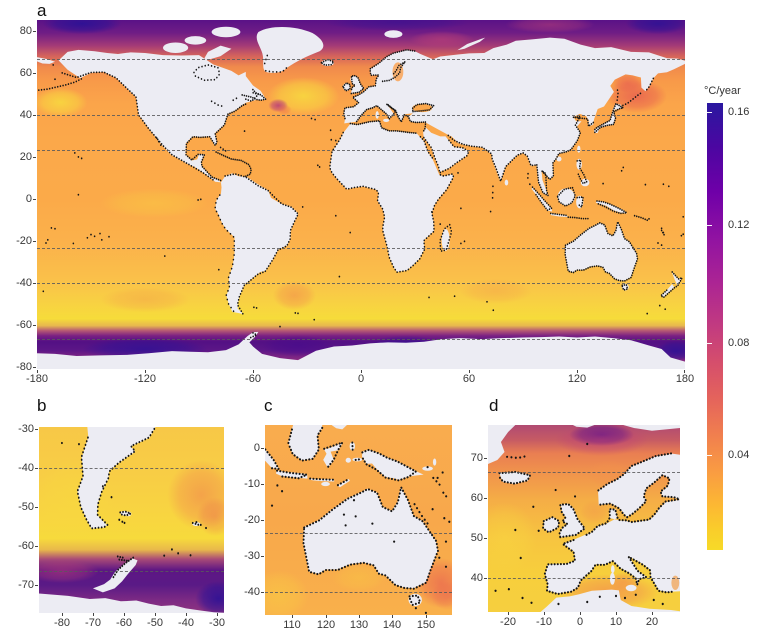 The height and width of the screenshot is (639, 767). I want to click on panel-b-region-map, so click(131, 520).